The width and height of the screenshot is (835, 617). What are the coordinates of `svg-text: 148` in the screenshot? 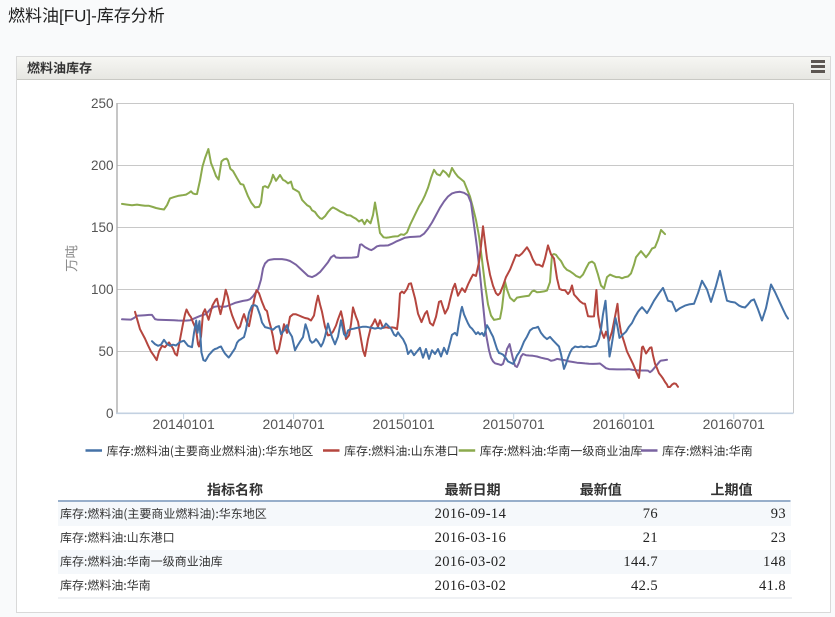 It's located at (774, 562).